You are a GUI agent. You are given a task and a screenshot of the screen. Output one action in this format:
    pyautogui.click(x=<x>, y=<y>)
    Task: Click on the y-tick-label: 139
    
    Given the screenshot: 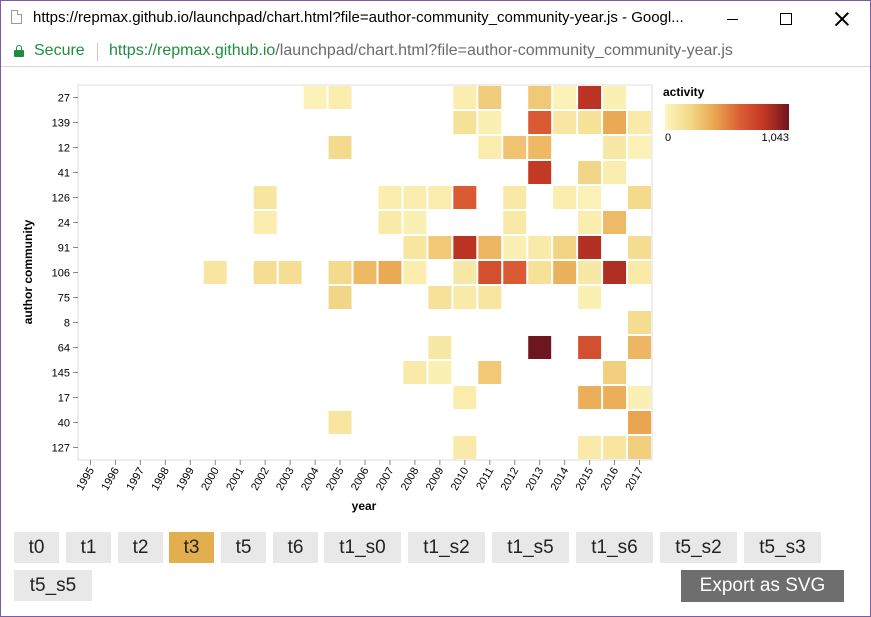 What is the action you would take?
    pyautogui.click(x=61, y=124)
    